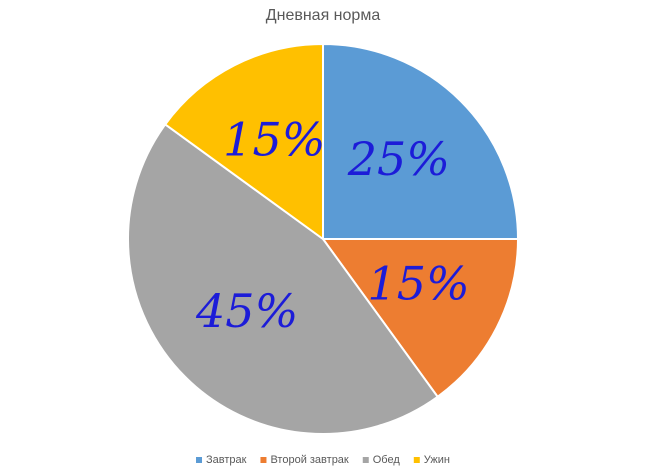 This screenshot has width=651, height=472. I want to click on legend-label: Второй завтрак, so click(309, 460).